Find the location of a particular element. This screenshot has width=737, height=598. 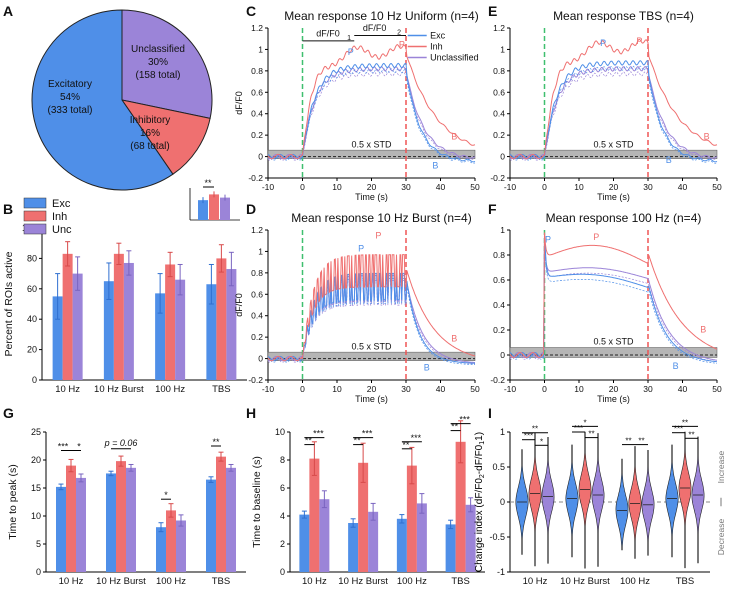

y-axis-label-part: Change index (dF/F0 is located at coordinates (479, 525).